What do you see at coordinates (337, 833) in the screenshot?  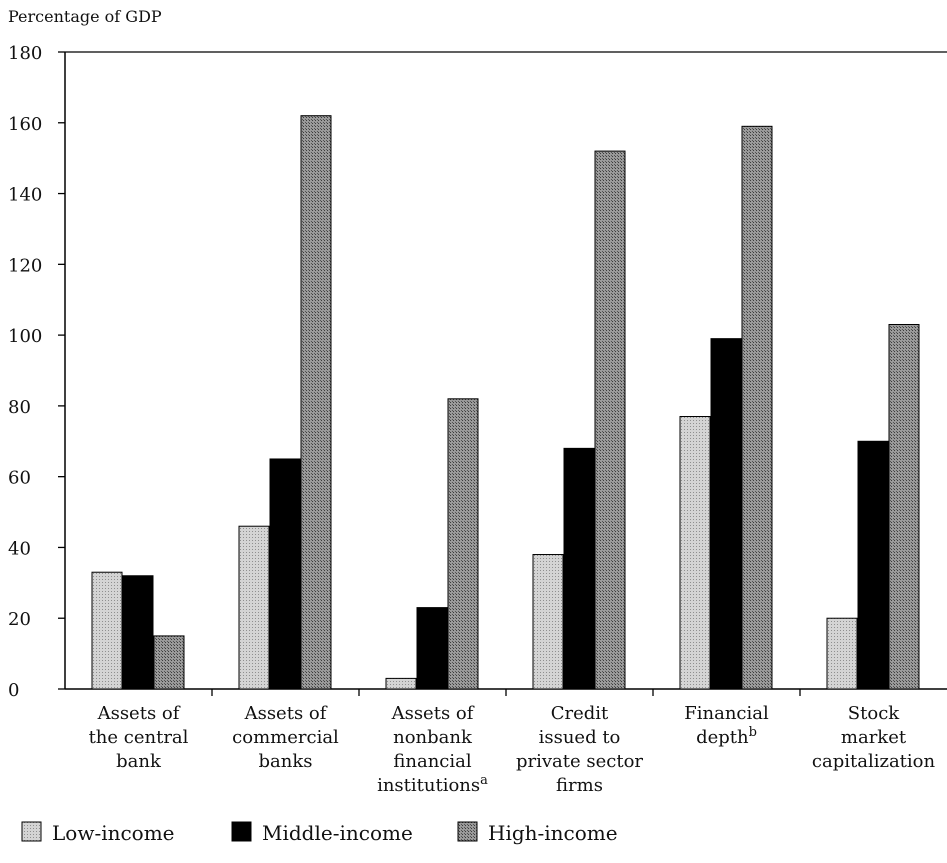 I see `legend-label: Middle-income` at bounding box center [337, 833].